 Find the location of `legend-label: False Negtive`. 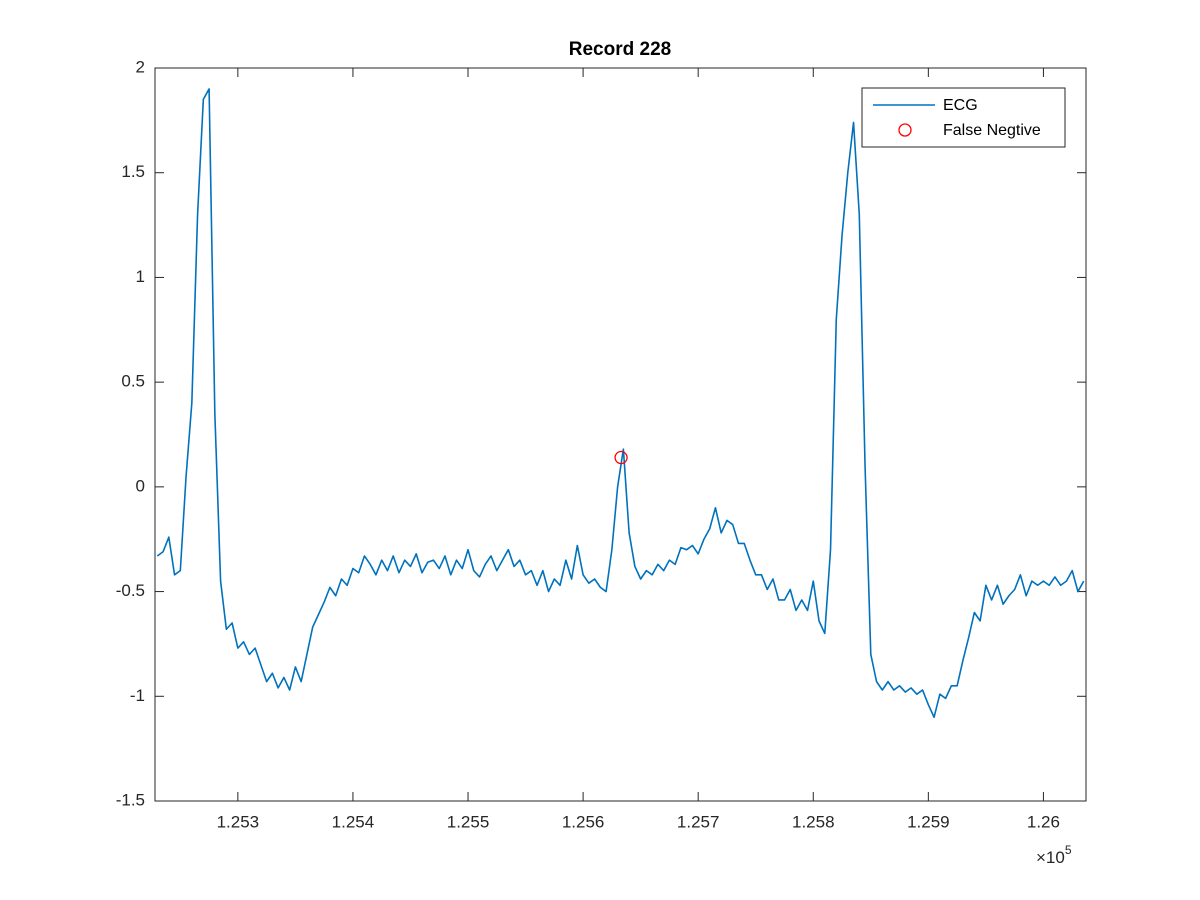

legend-label: False Negtive is located at coordinates (992, 130).